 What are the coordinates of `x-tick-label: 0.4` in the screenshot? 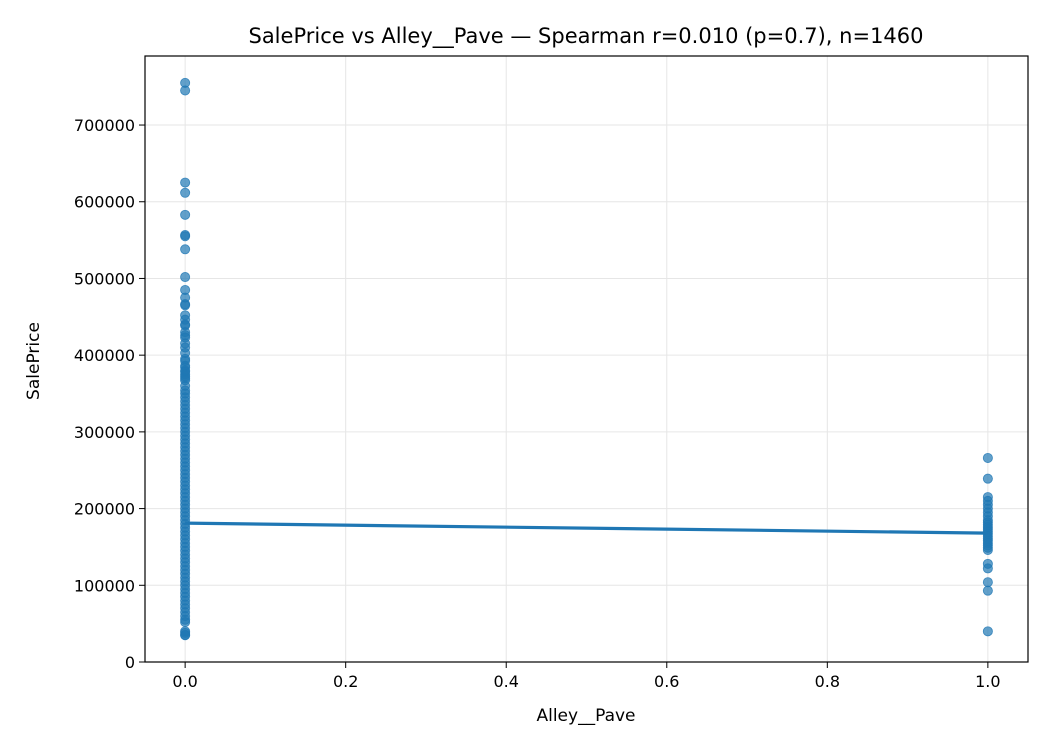 It's located at (506, 681).